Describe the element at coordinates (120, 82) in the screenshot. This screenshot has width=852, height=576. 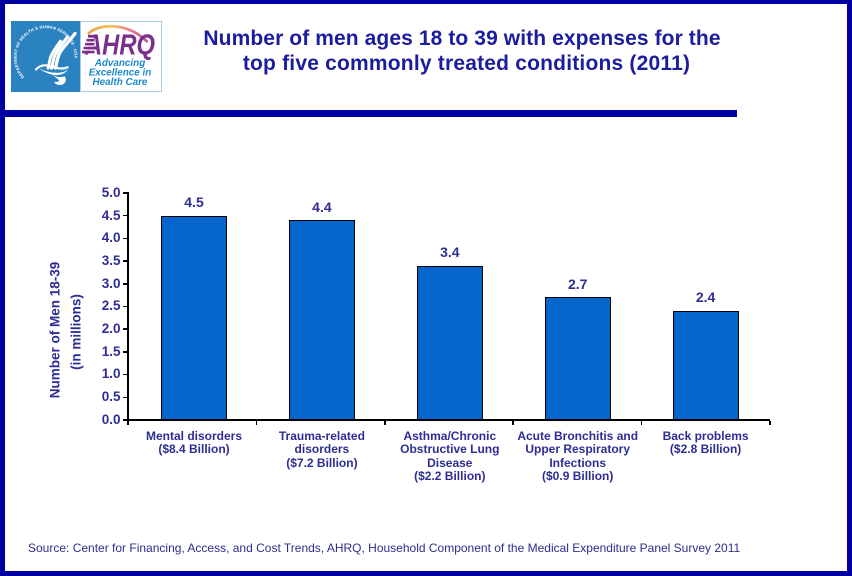
I see `svg-text: Health Care` at that location.